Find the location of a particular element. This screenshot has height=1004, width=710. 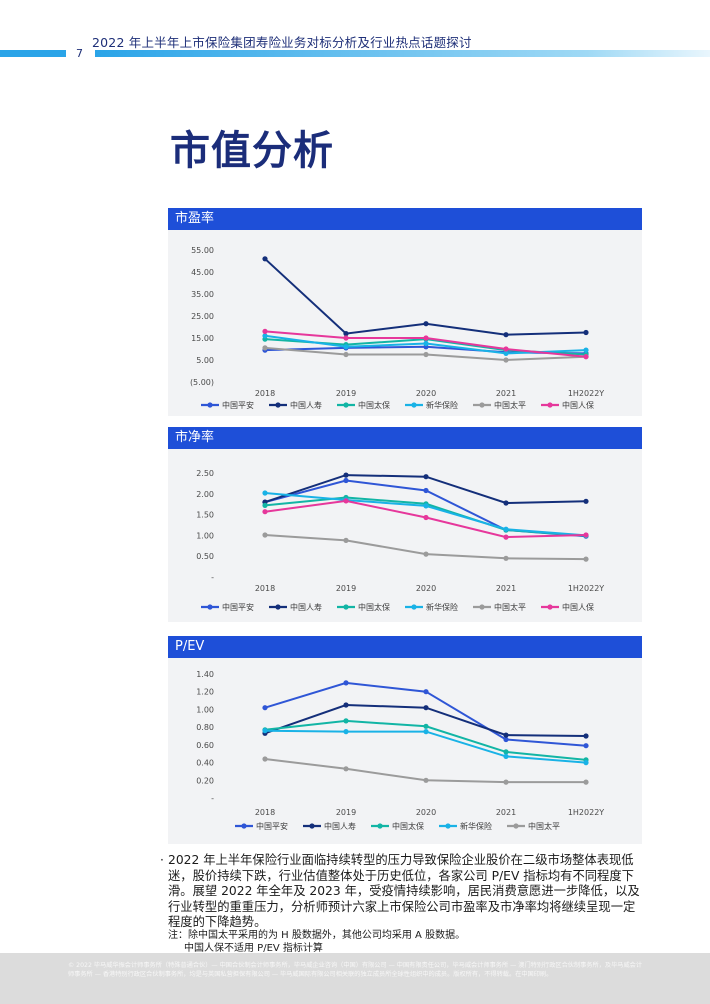

x-tick-label: 1H2022Y is located at coordinates (586, 588).